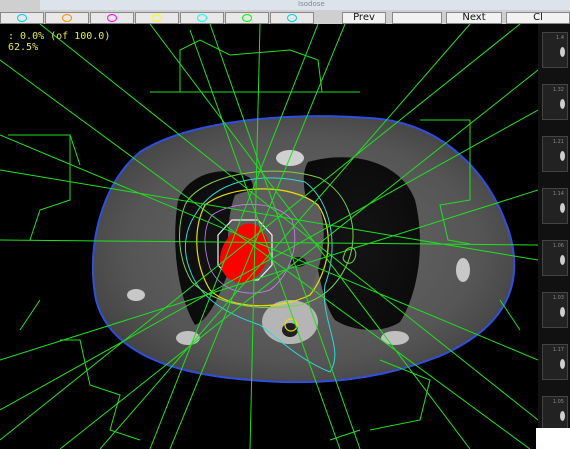 This screenshot has height=449, width=570. What do you see at coordinates (555, 362) in the screenshot?
I see `thumbnail: 1.17` at bounding box center [555, 362].